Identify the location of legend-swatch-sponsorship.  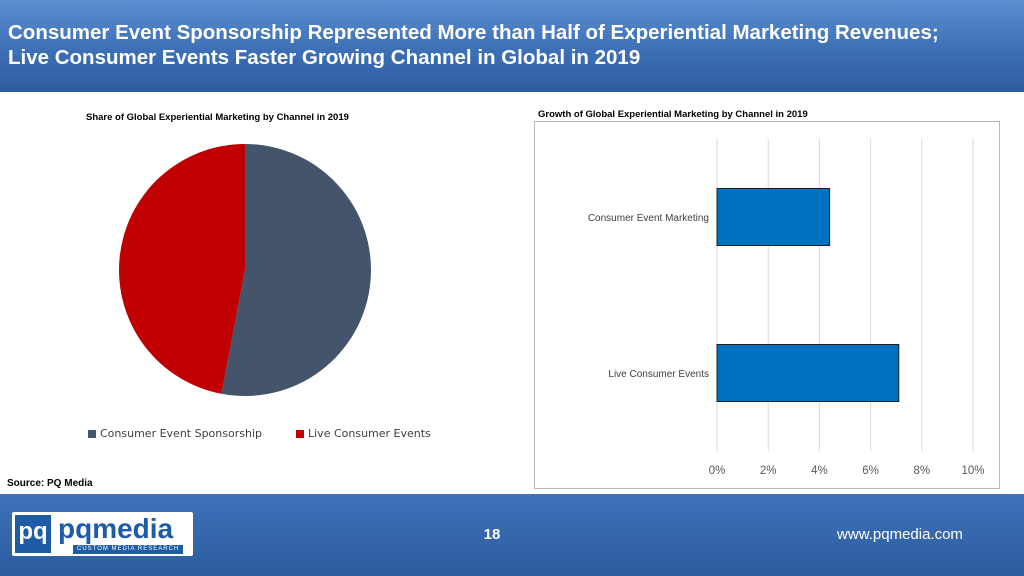
(92, 433).